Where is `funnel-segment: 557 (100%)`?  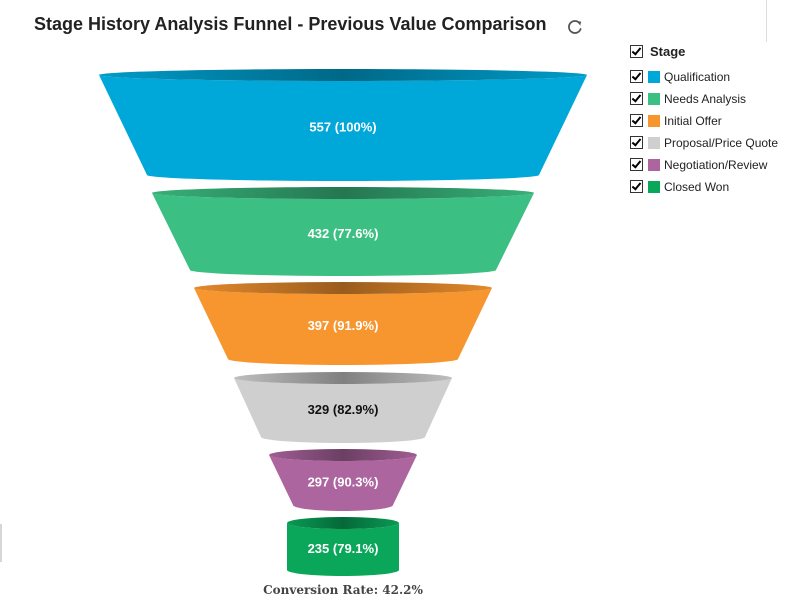
funnel-segment: 557 (100%) is located at coordinates (343, 125).